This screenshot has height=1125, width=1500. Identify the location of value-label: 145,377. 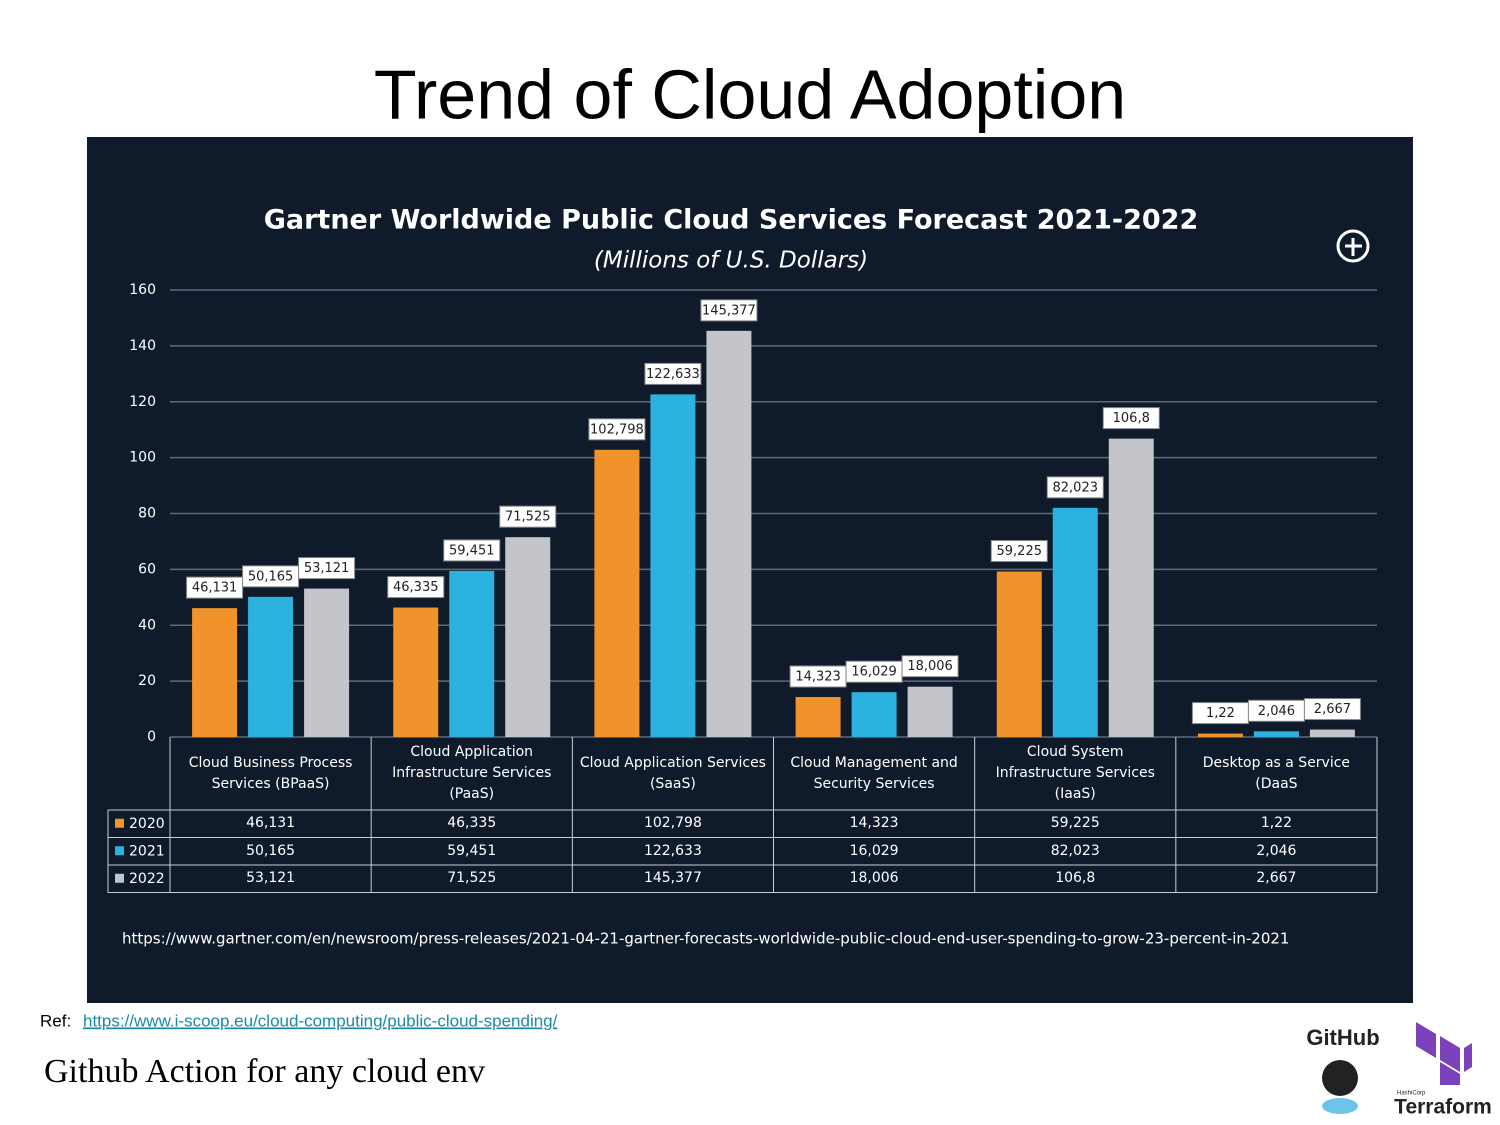
(729, 310).